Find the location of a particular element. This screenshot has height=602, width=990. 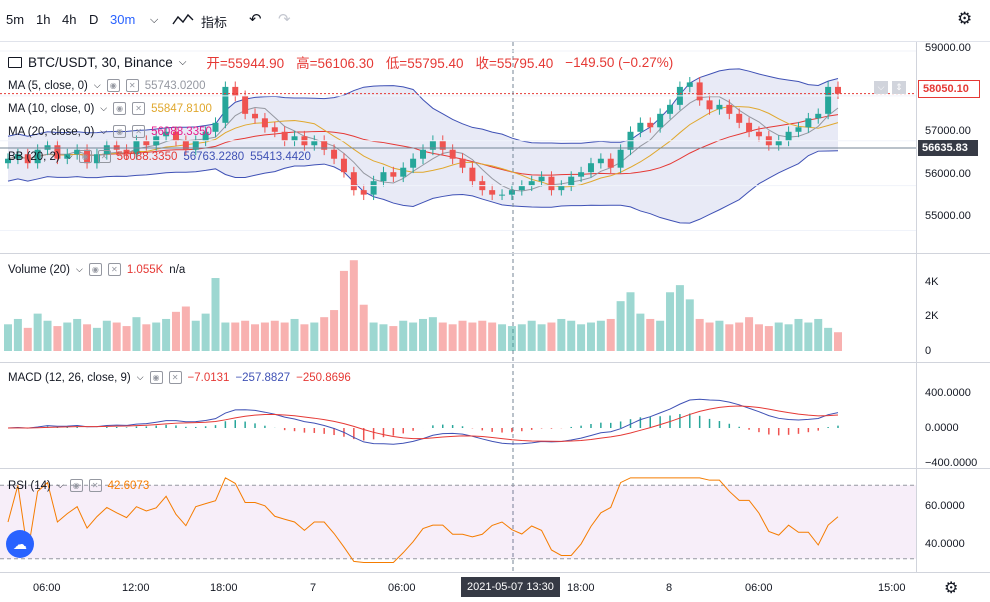

interval-30m: 30m is located at coordinates (123, 19).